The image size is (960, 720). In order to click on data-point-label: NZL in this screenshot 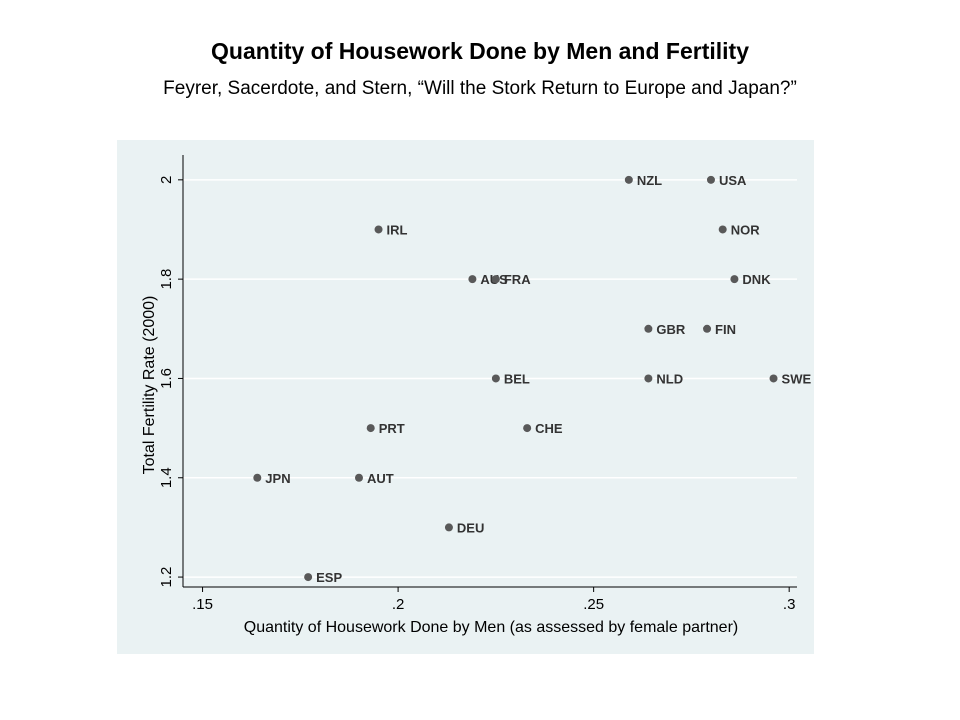, I will do `click(649, 180)`.